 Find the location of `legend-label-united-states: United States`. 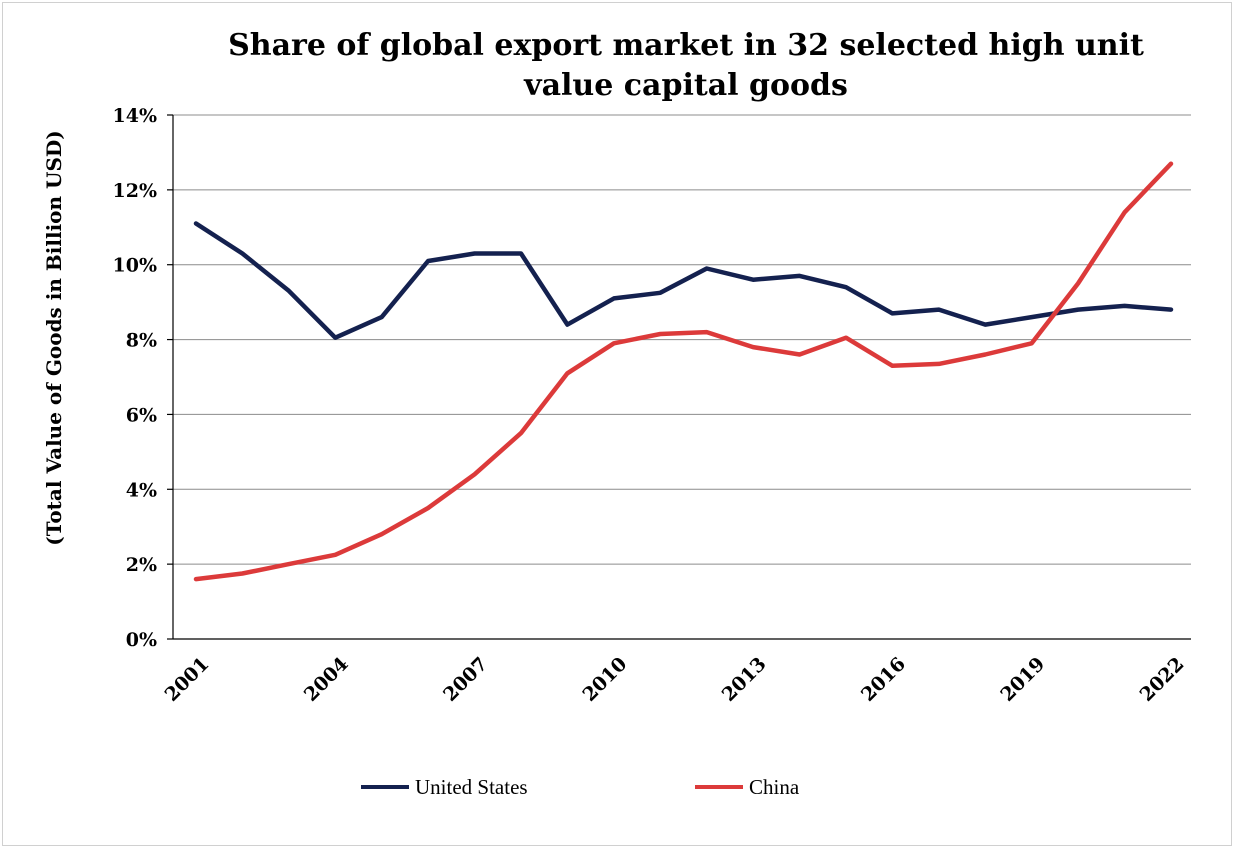

legend-label-united-states: United States is located at coordinates (471, 787).